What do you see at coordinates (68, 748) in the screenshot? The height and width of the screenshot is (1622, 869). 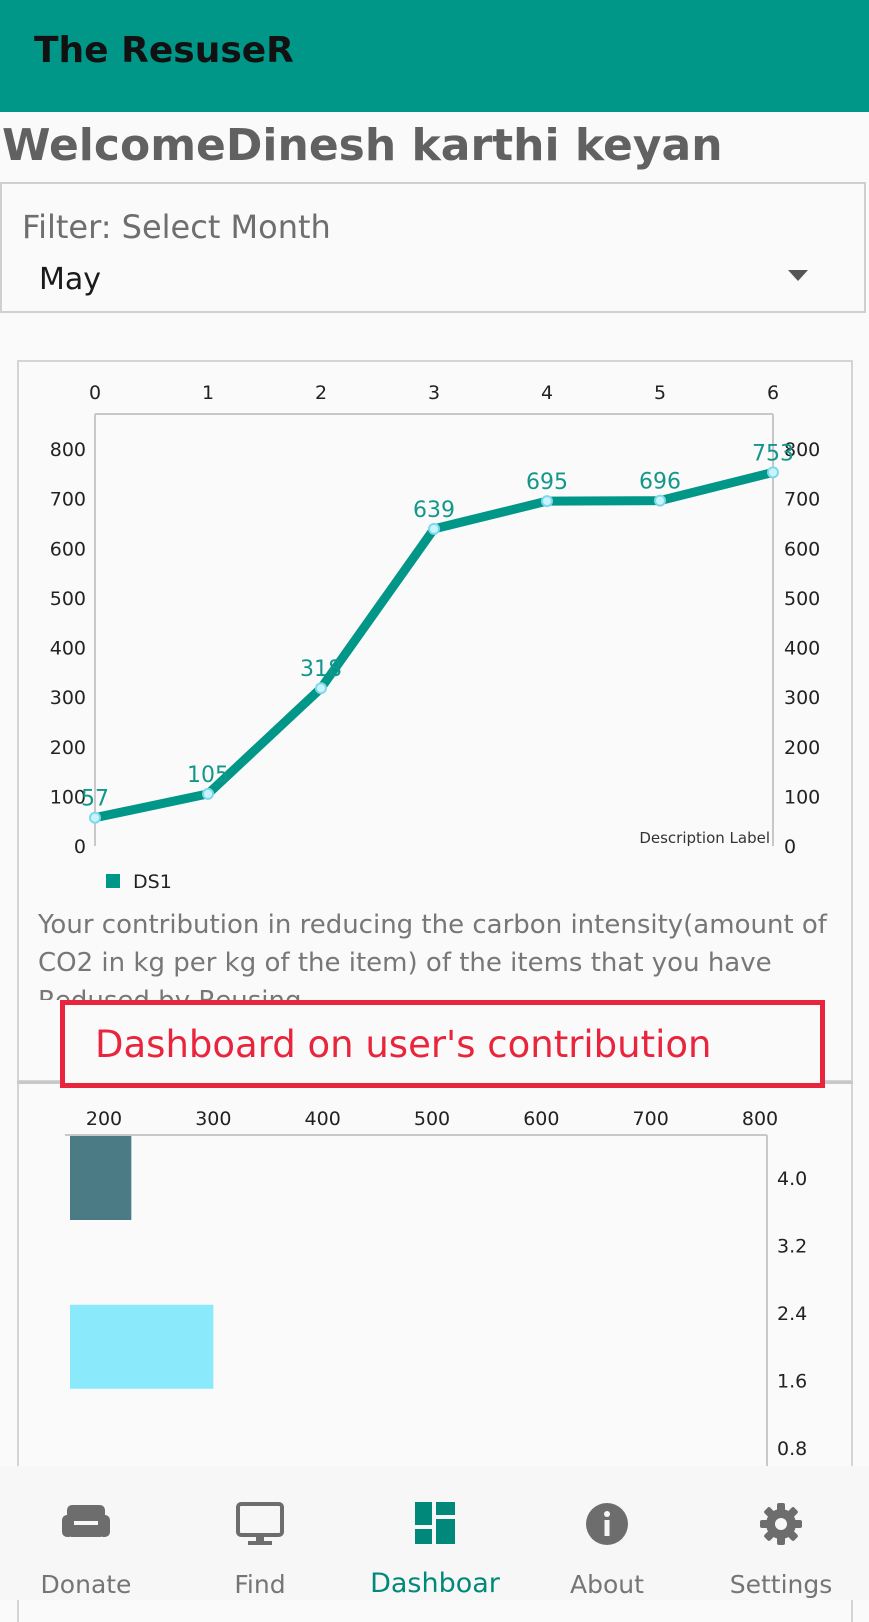 I see `y-tick-label-left: 200` at bounding box center [68, 748].